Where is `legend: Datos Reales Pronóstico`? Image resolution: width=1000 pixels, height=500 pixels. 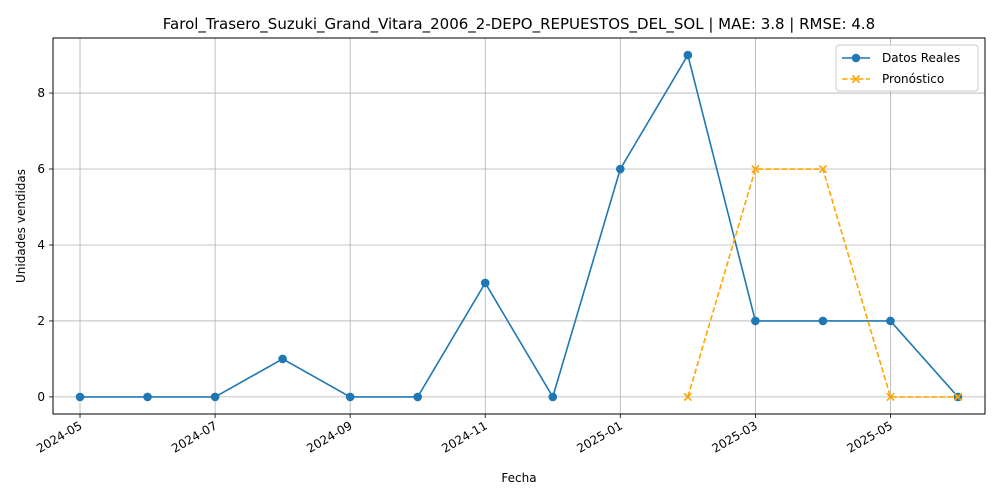
legend: Datos Reales Pronóstico is located at coordinates (907, 68).